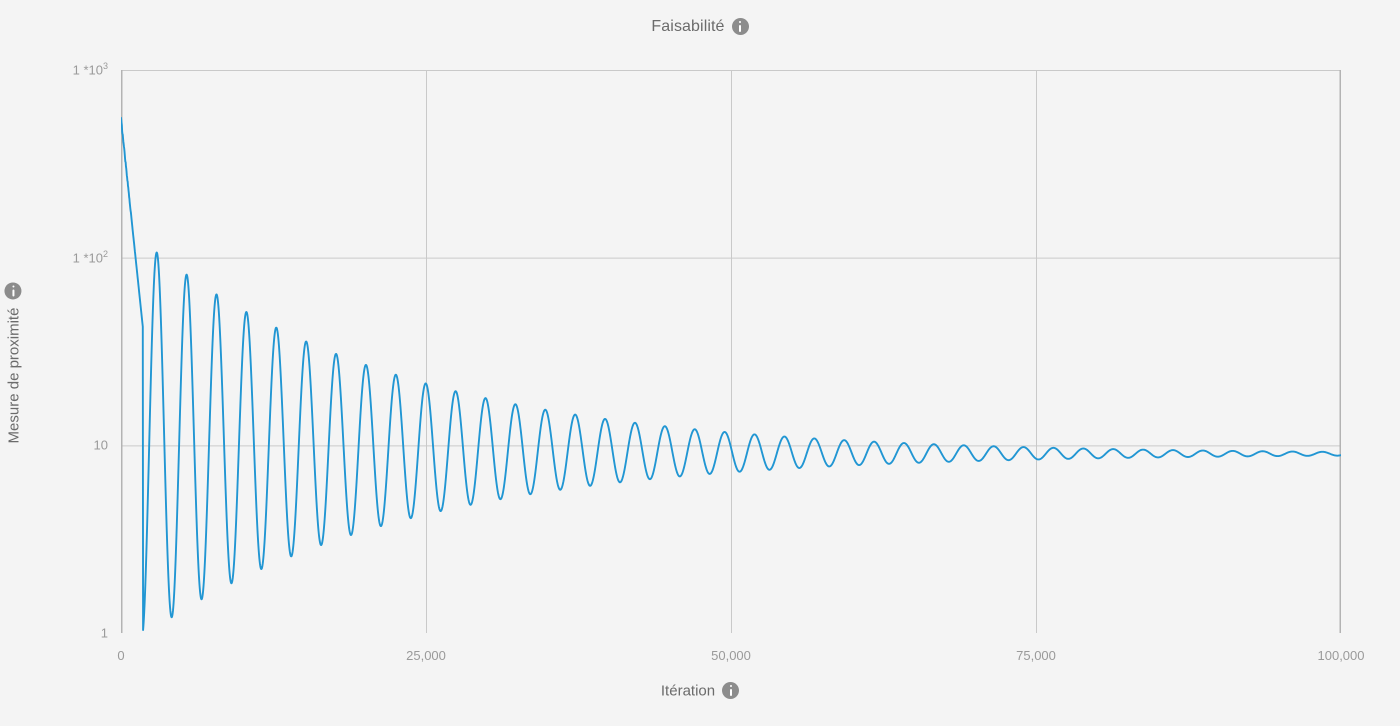 The height and width of the screenshot is (726, 1400). I want to click on x-tick-label: 0, so click(121, 655).